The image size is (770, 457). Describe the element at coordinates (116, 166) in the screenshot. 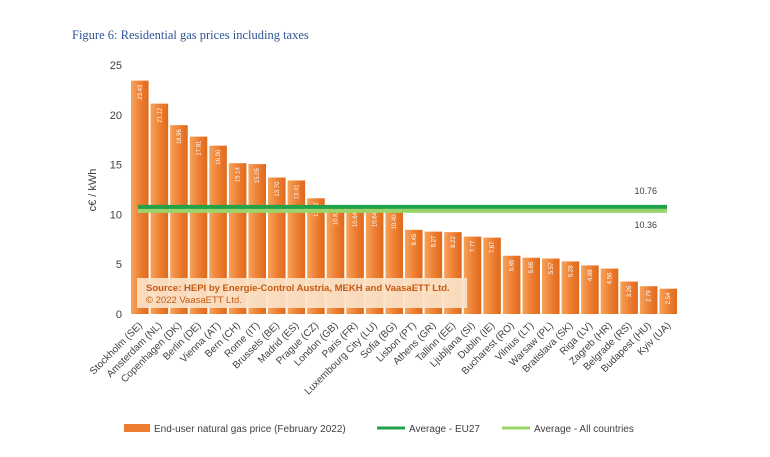

I see `y-tick-label: 15` at that location.